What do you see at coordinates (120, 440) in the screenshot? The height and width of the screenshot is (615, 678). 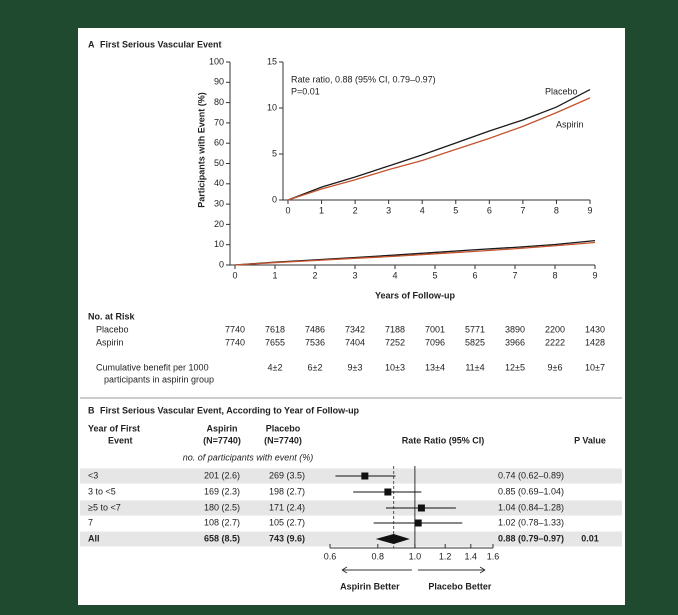 I see `header: Event` at bounding box center [120, 440].